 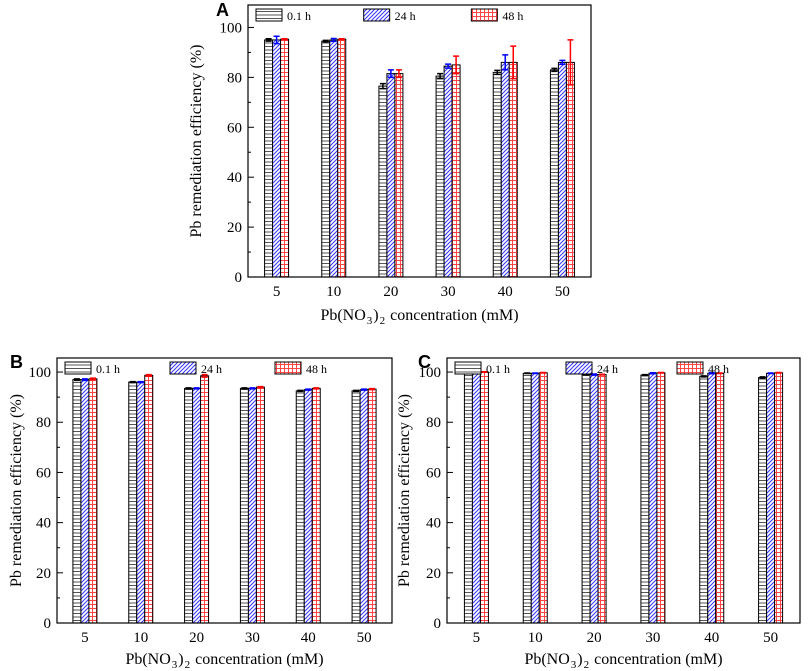 What do you see at coordinates (452, 315) in the screenshot?
I see `x-axis-label-part: concentration (mM)` at bounding box center [452, 315].